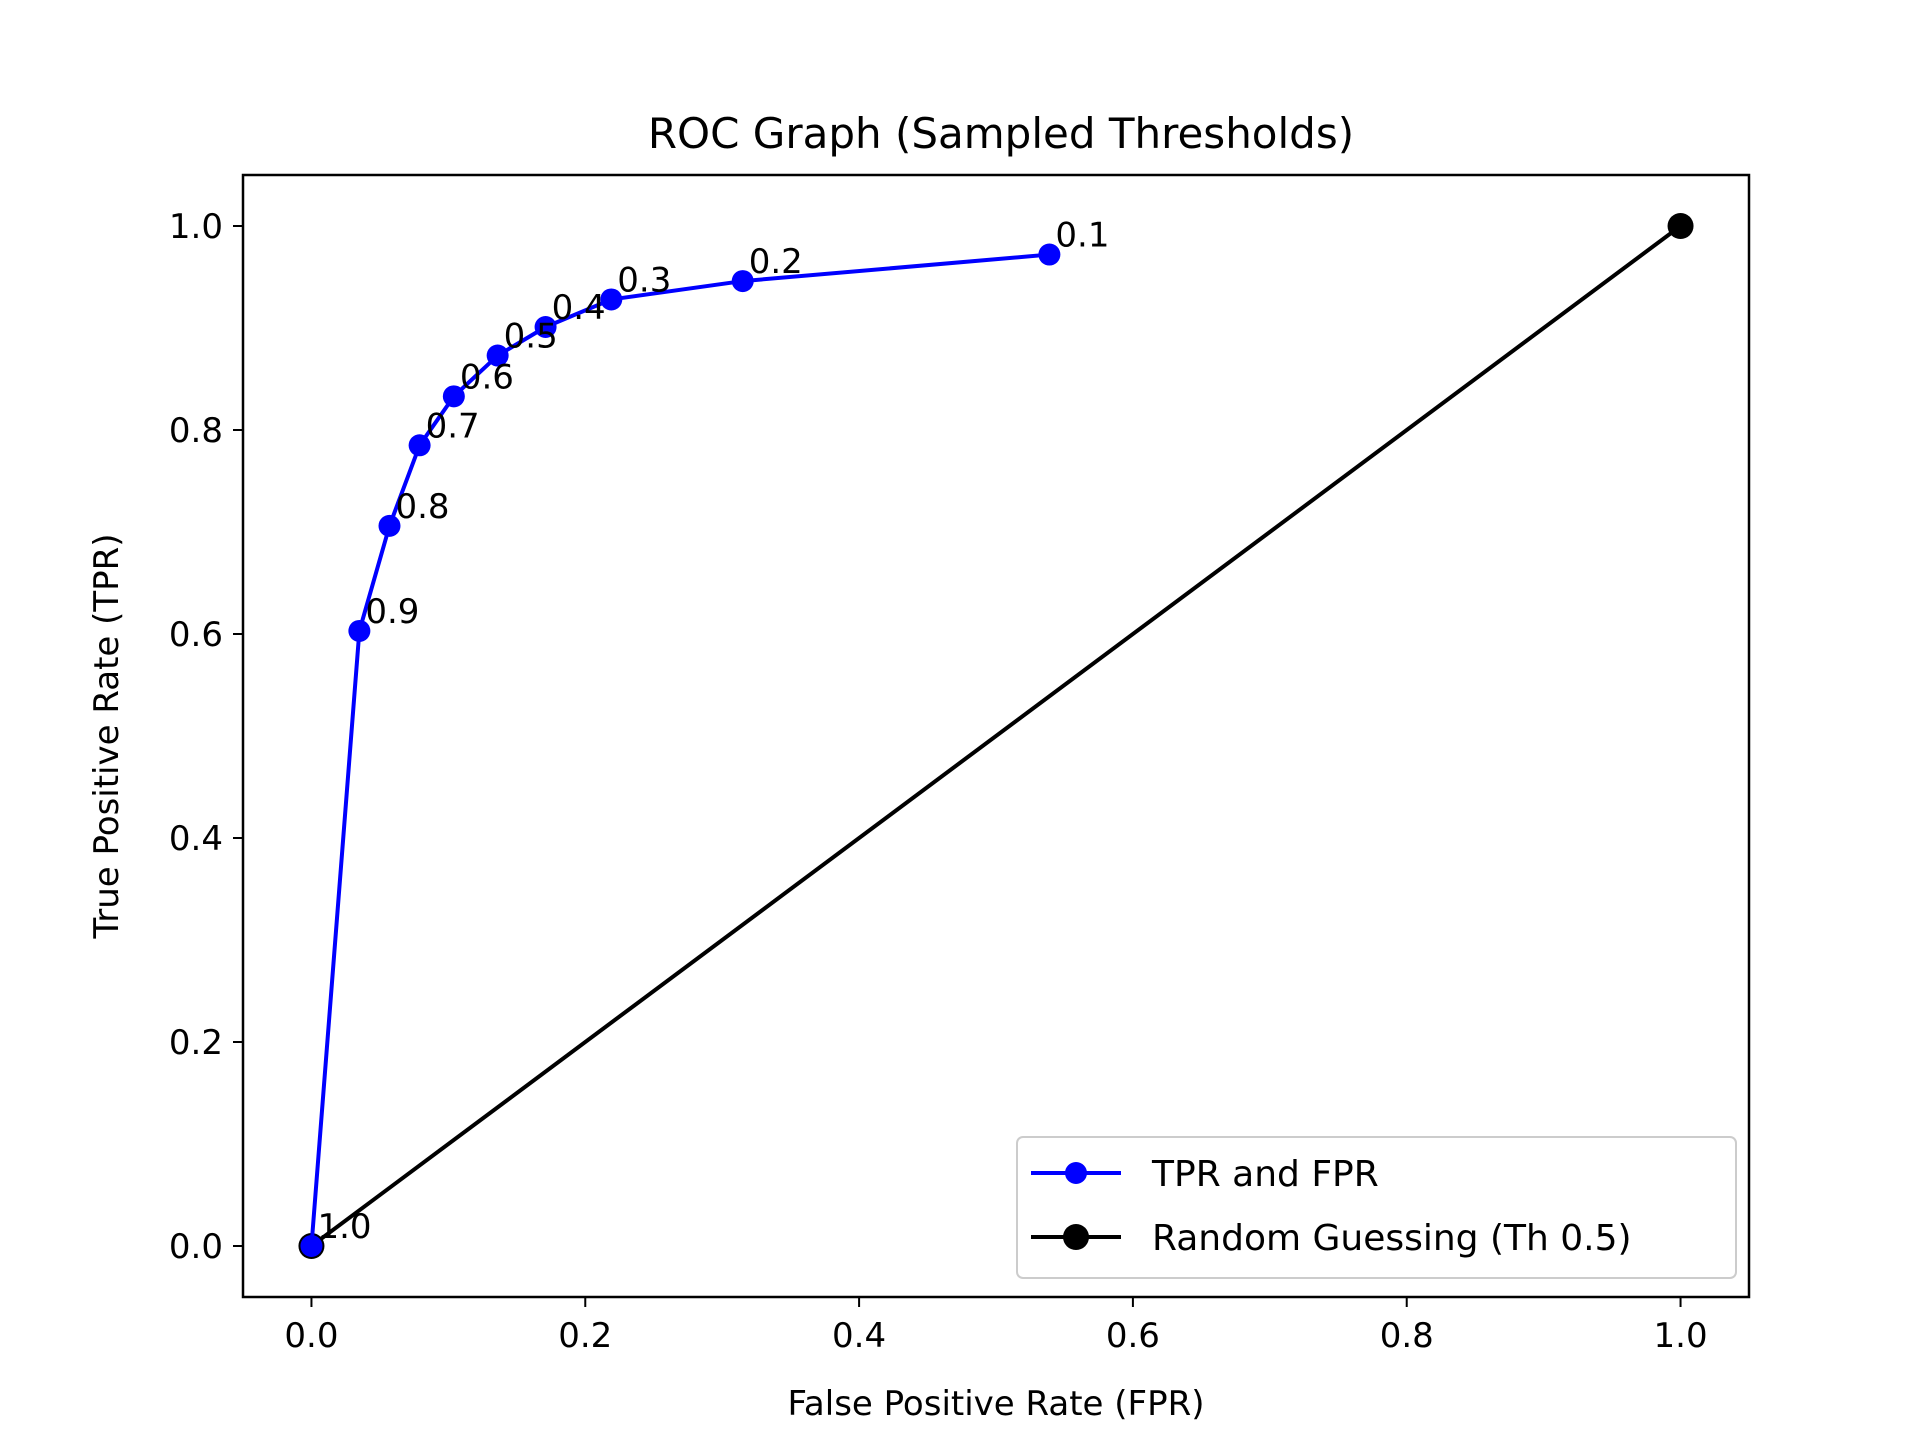 This screenshot has width=1920, height=1440. Describe the element at coordinates (1133, 1336) in the screenshot. I see `x-tick-label: 0.6` at that location.